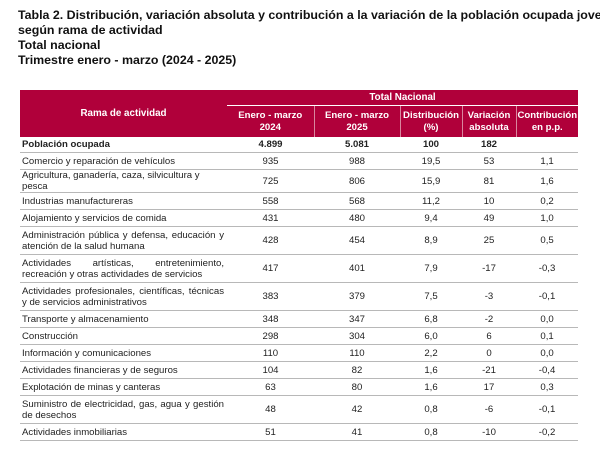 The width and height of the screenshot is (600, 455). What do you see at coordinates (123, 319) in the screenshot?
I see `row-label: Transporte y almacenamiento` at bounding box center [123, 319].